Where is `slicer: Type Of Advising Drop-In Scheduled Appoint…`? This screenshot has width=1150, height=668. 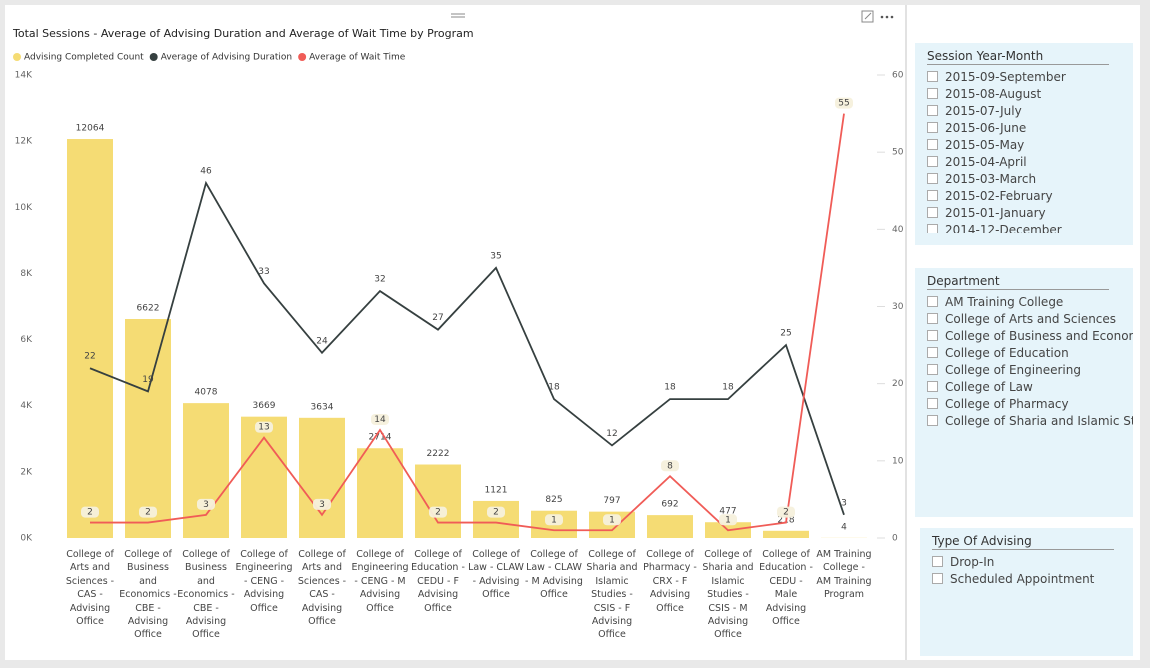
slicer: Type Of Advising Drop-In Scheduled Appoint… is located at coordinates (1026, 592).